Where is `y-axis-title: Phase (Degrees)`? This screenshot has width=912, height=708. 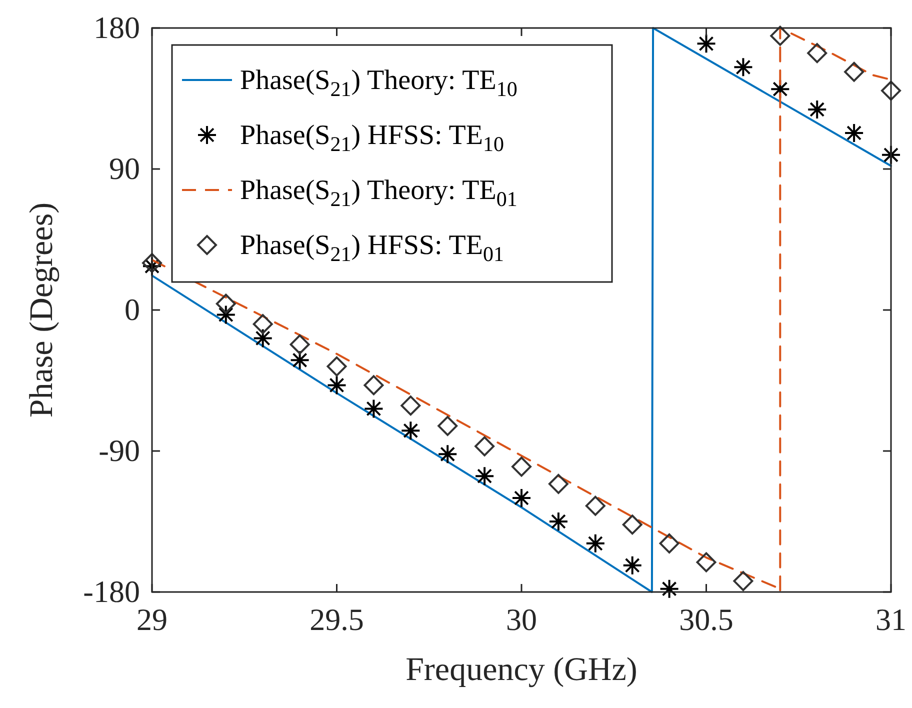 y-axis-title: Phase (Degrees) is located at coordinates (42, 310).